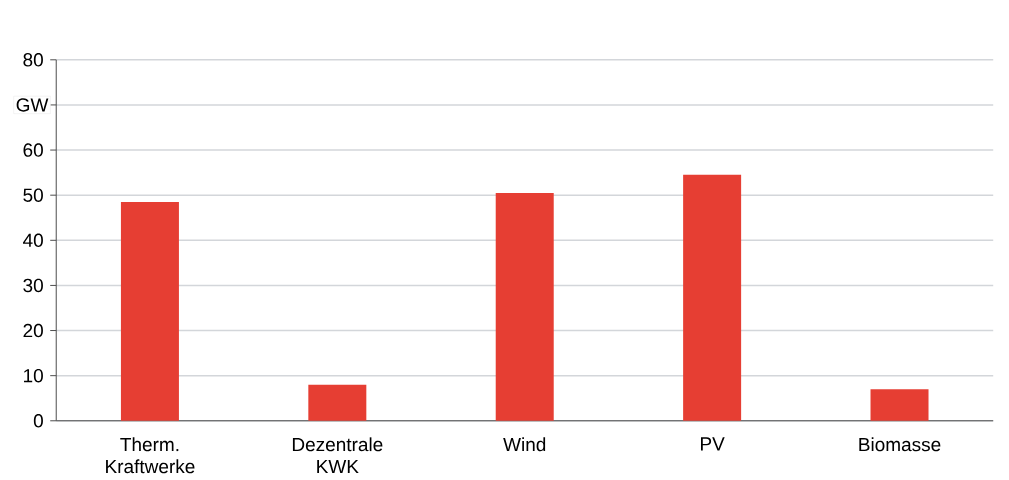  Describe the element at coordinates (713, 444) in the screenshot. I see `x-tick-label: PV` at that location.